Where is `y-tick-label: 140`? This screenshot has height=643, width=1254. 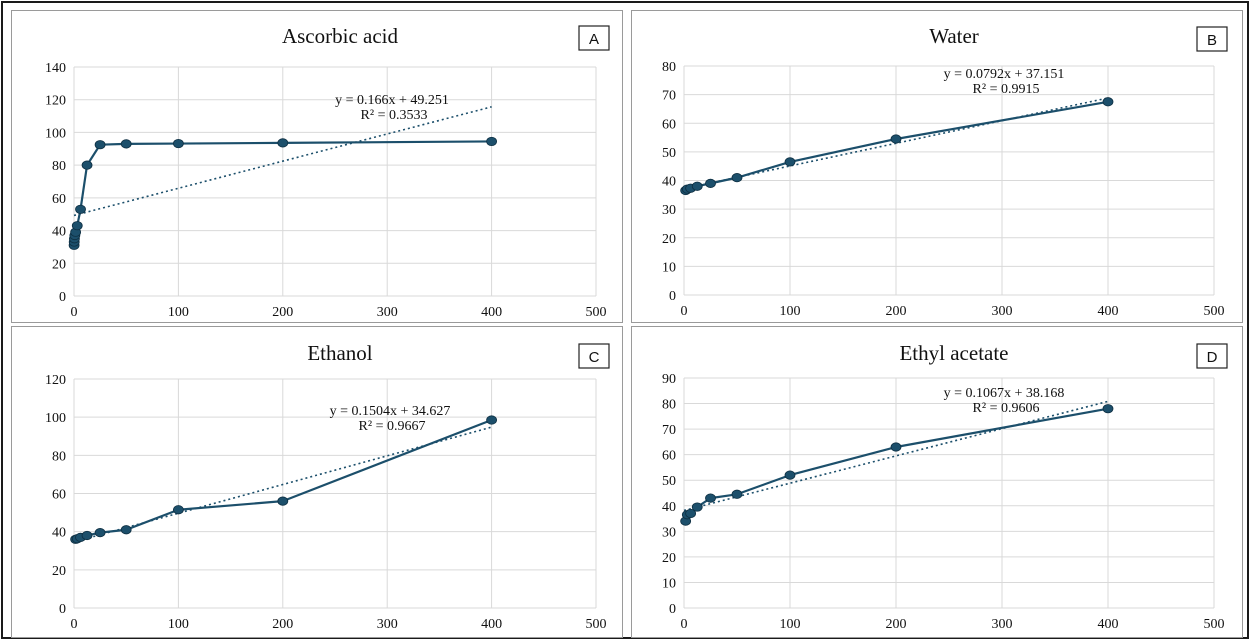 y-tick-label: 140 is located at coordinates (55, 68).